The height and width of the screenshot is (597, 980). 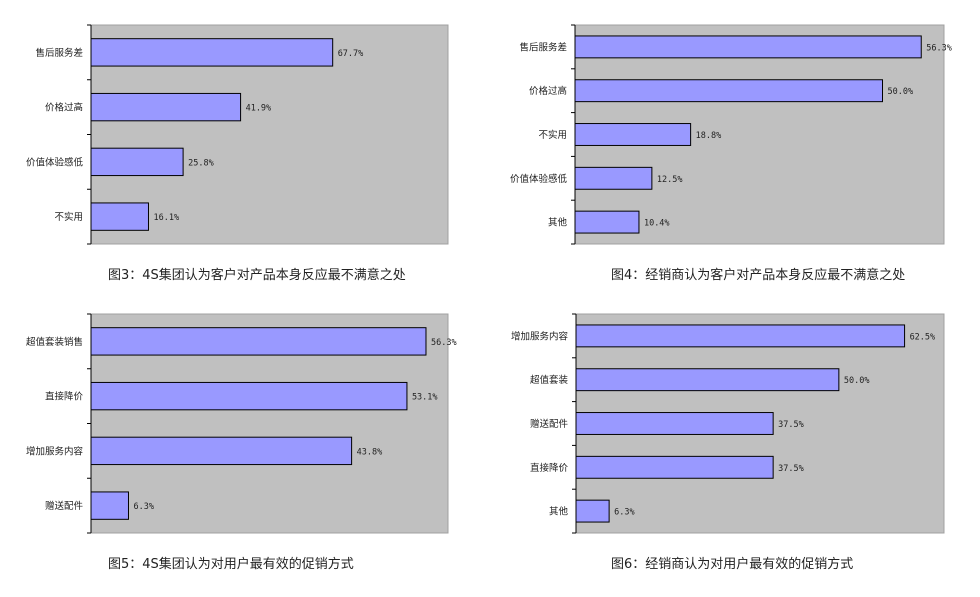 I want to click on value-label: 67.7%, so click(x=351, y=54).